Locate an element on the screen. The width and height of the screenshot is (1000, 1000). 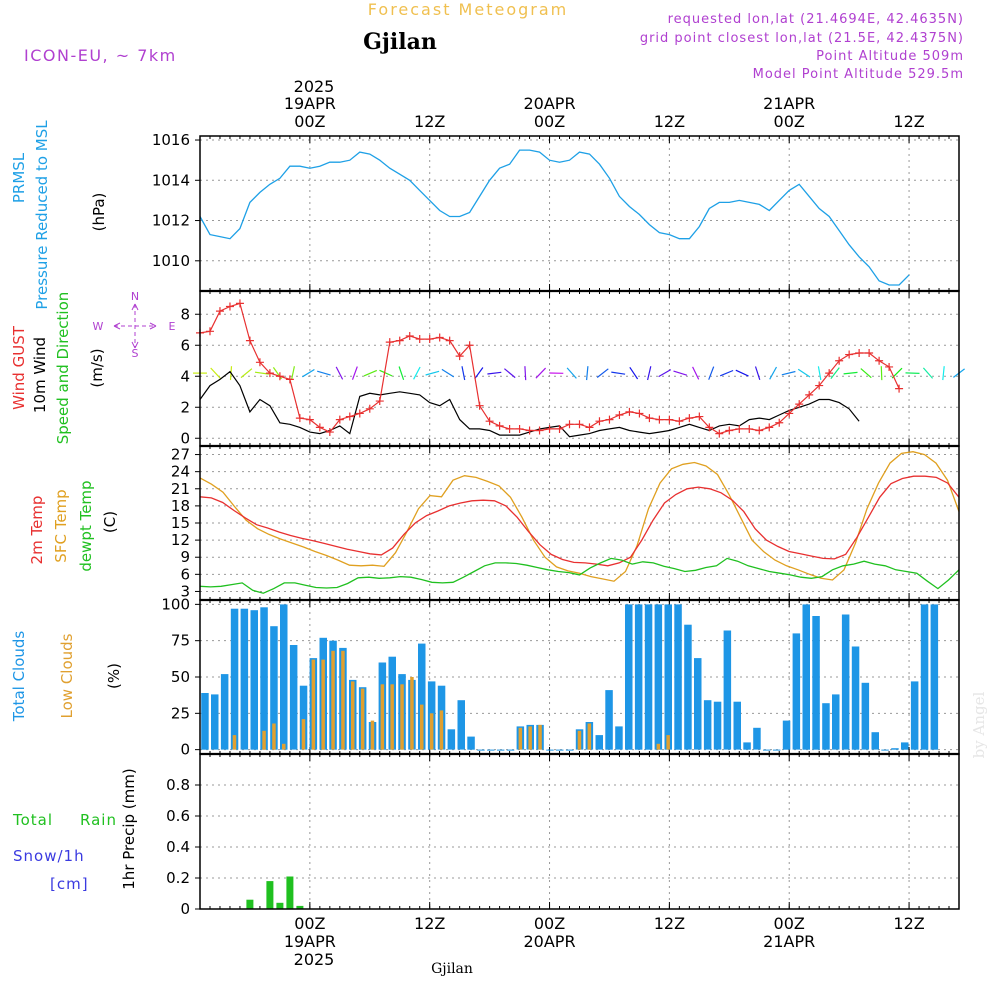
precip-label-cm: [cm] is located at coordinates (69, 884).